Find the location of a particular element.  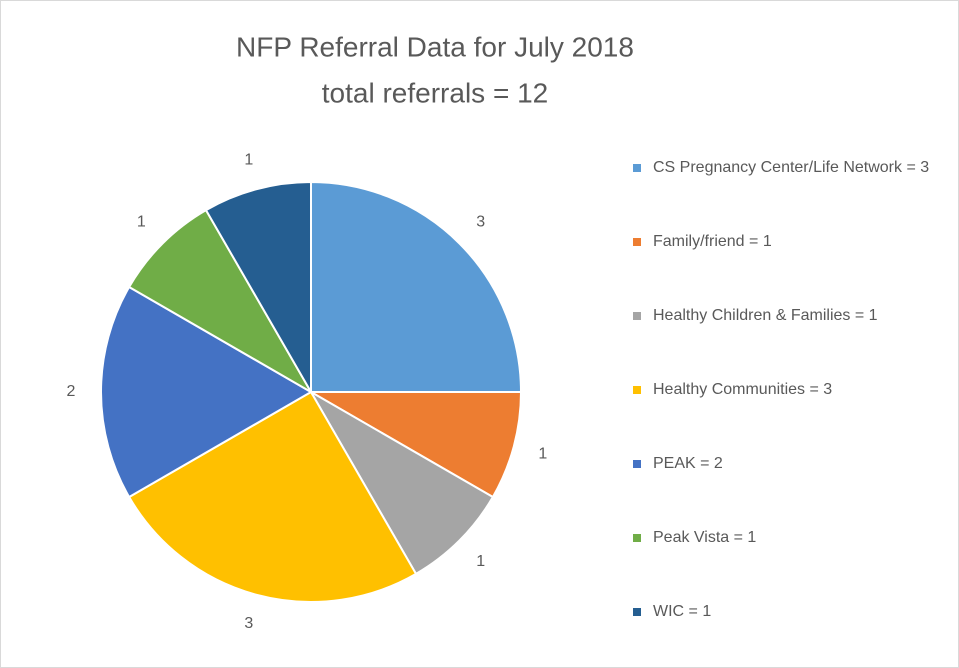

legend-label: PEAK = 2 is located at coordinates (688, 463).